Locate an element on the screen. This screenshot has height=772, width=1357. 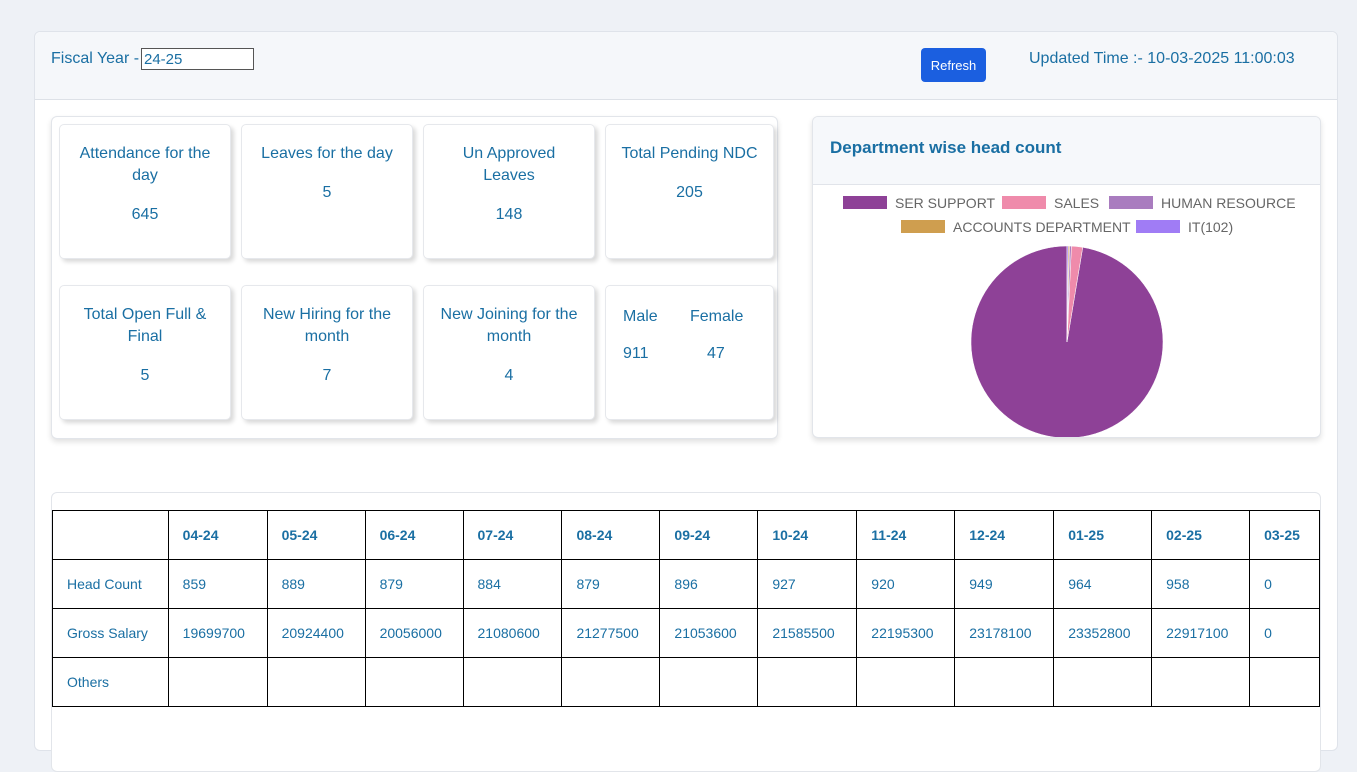
table-cell: 22917100 is located at coordinates (1201, 633).